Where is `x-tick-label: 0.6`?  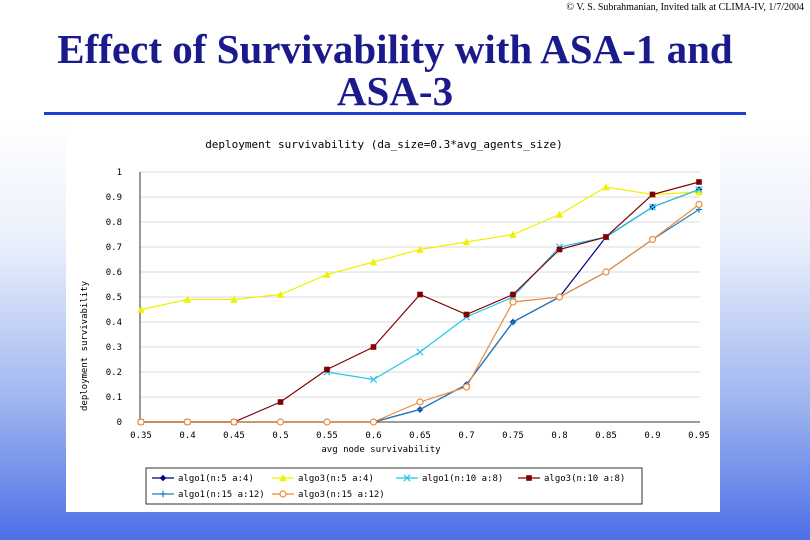 x-tick-label: 0.6 is located at coordinates (373, 436).